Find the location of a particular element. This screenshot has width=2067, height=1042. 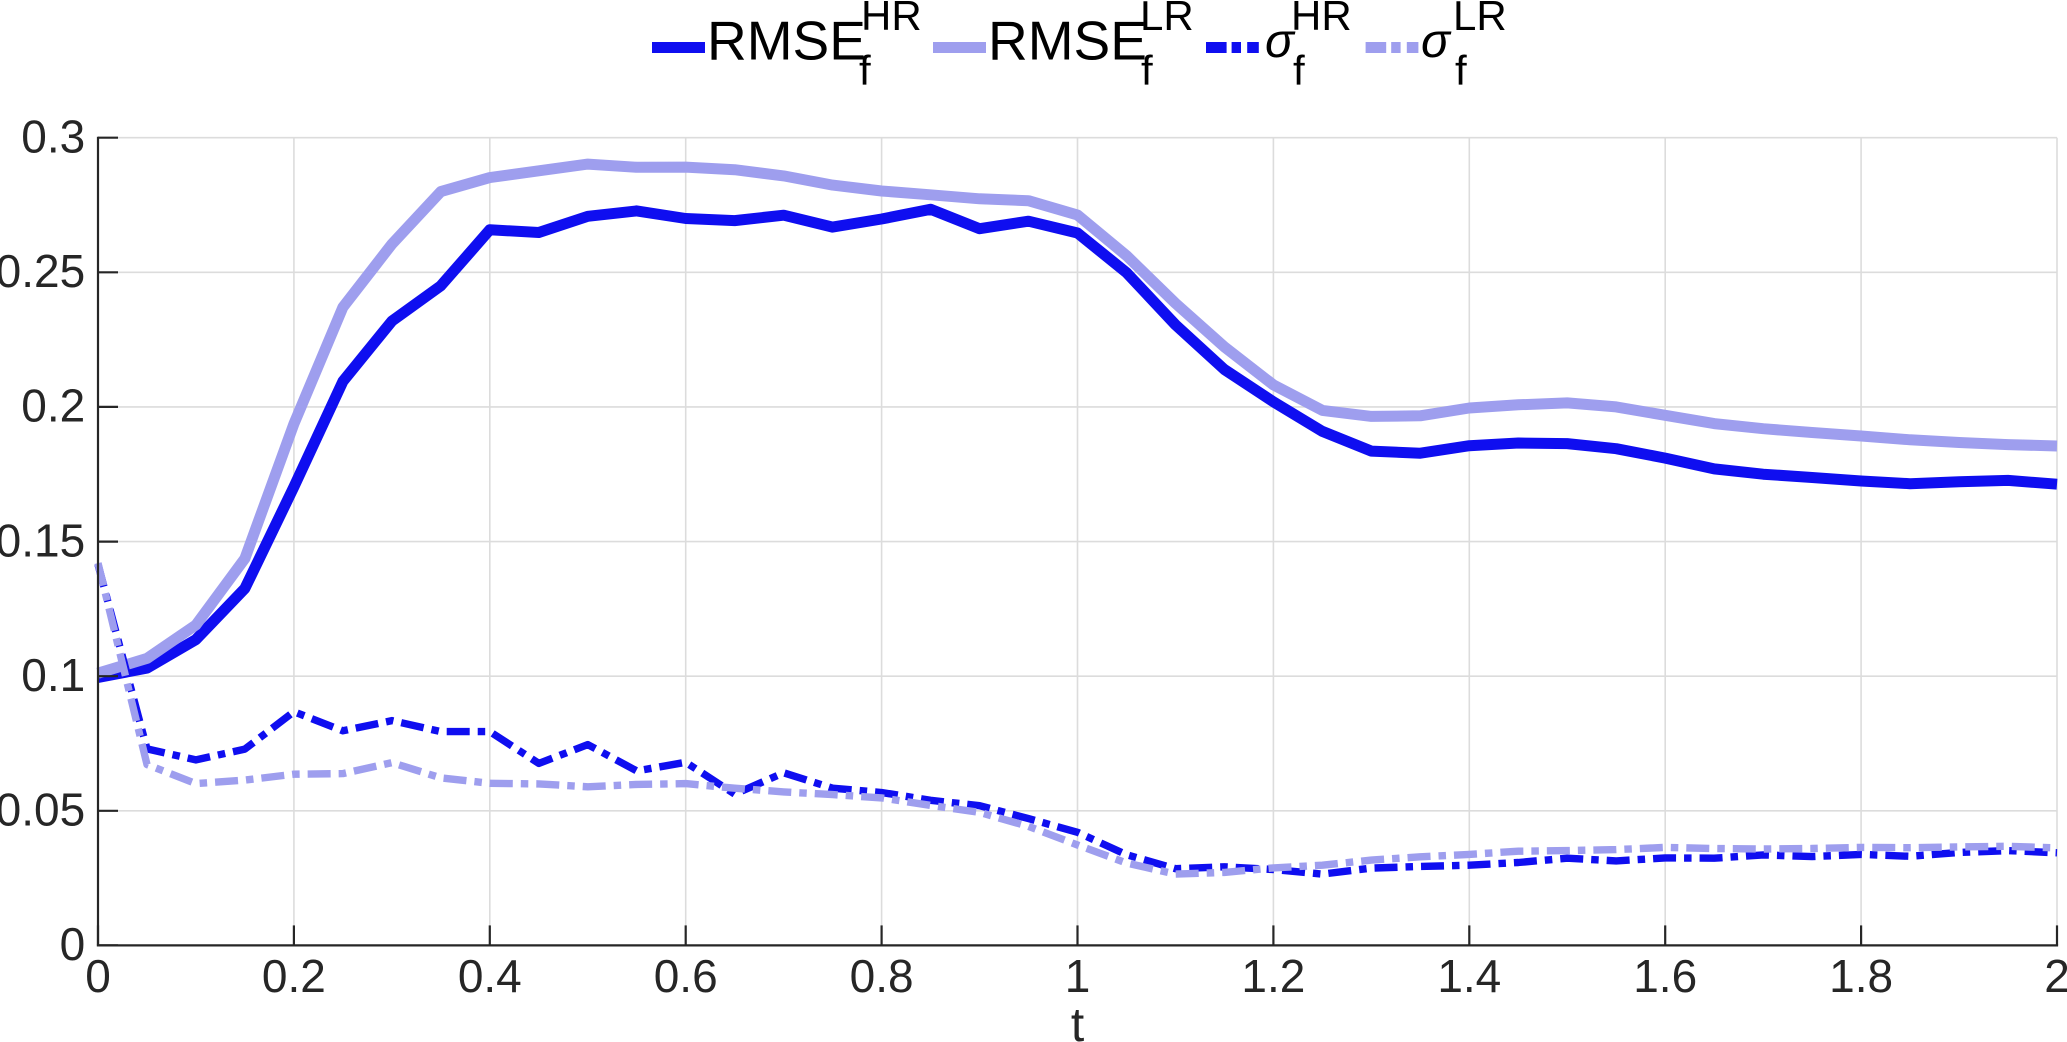

svg-text: 2 is located at coordinates (2055, 976).